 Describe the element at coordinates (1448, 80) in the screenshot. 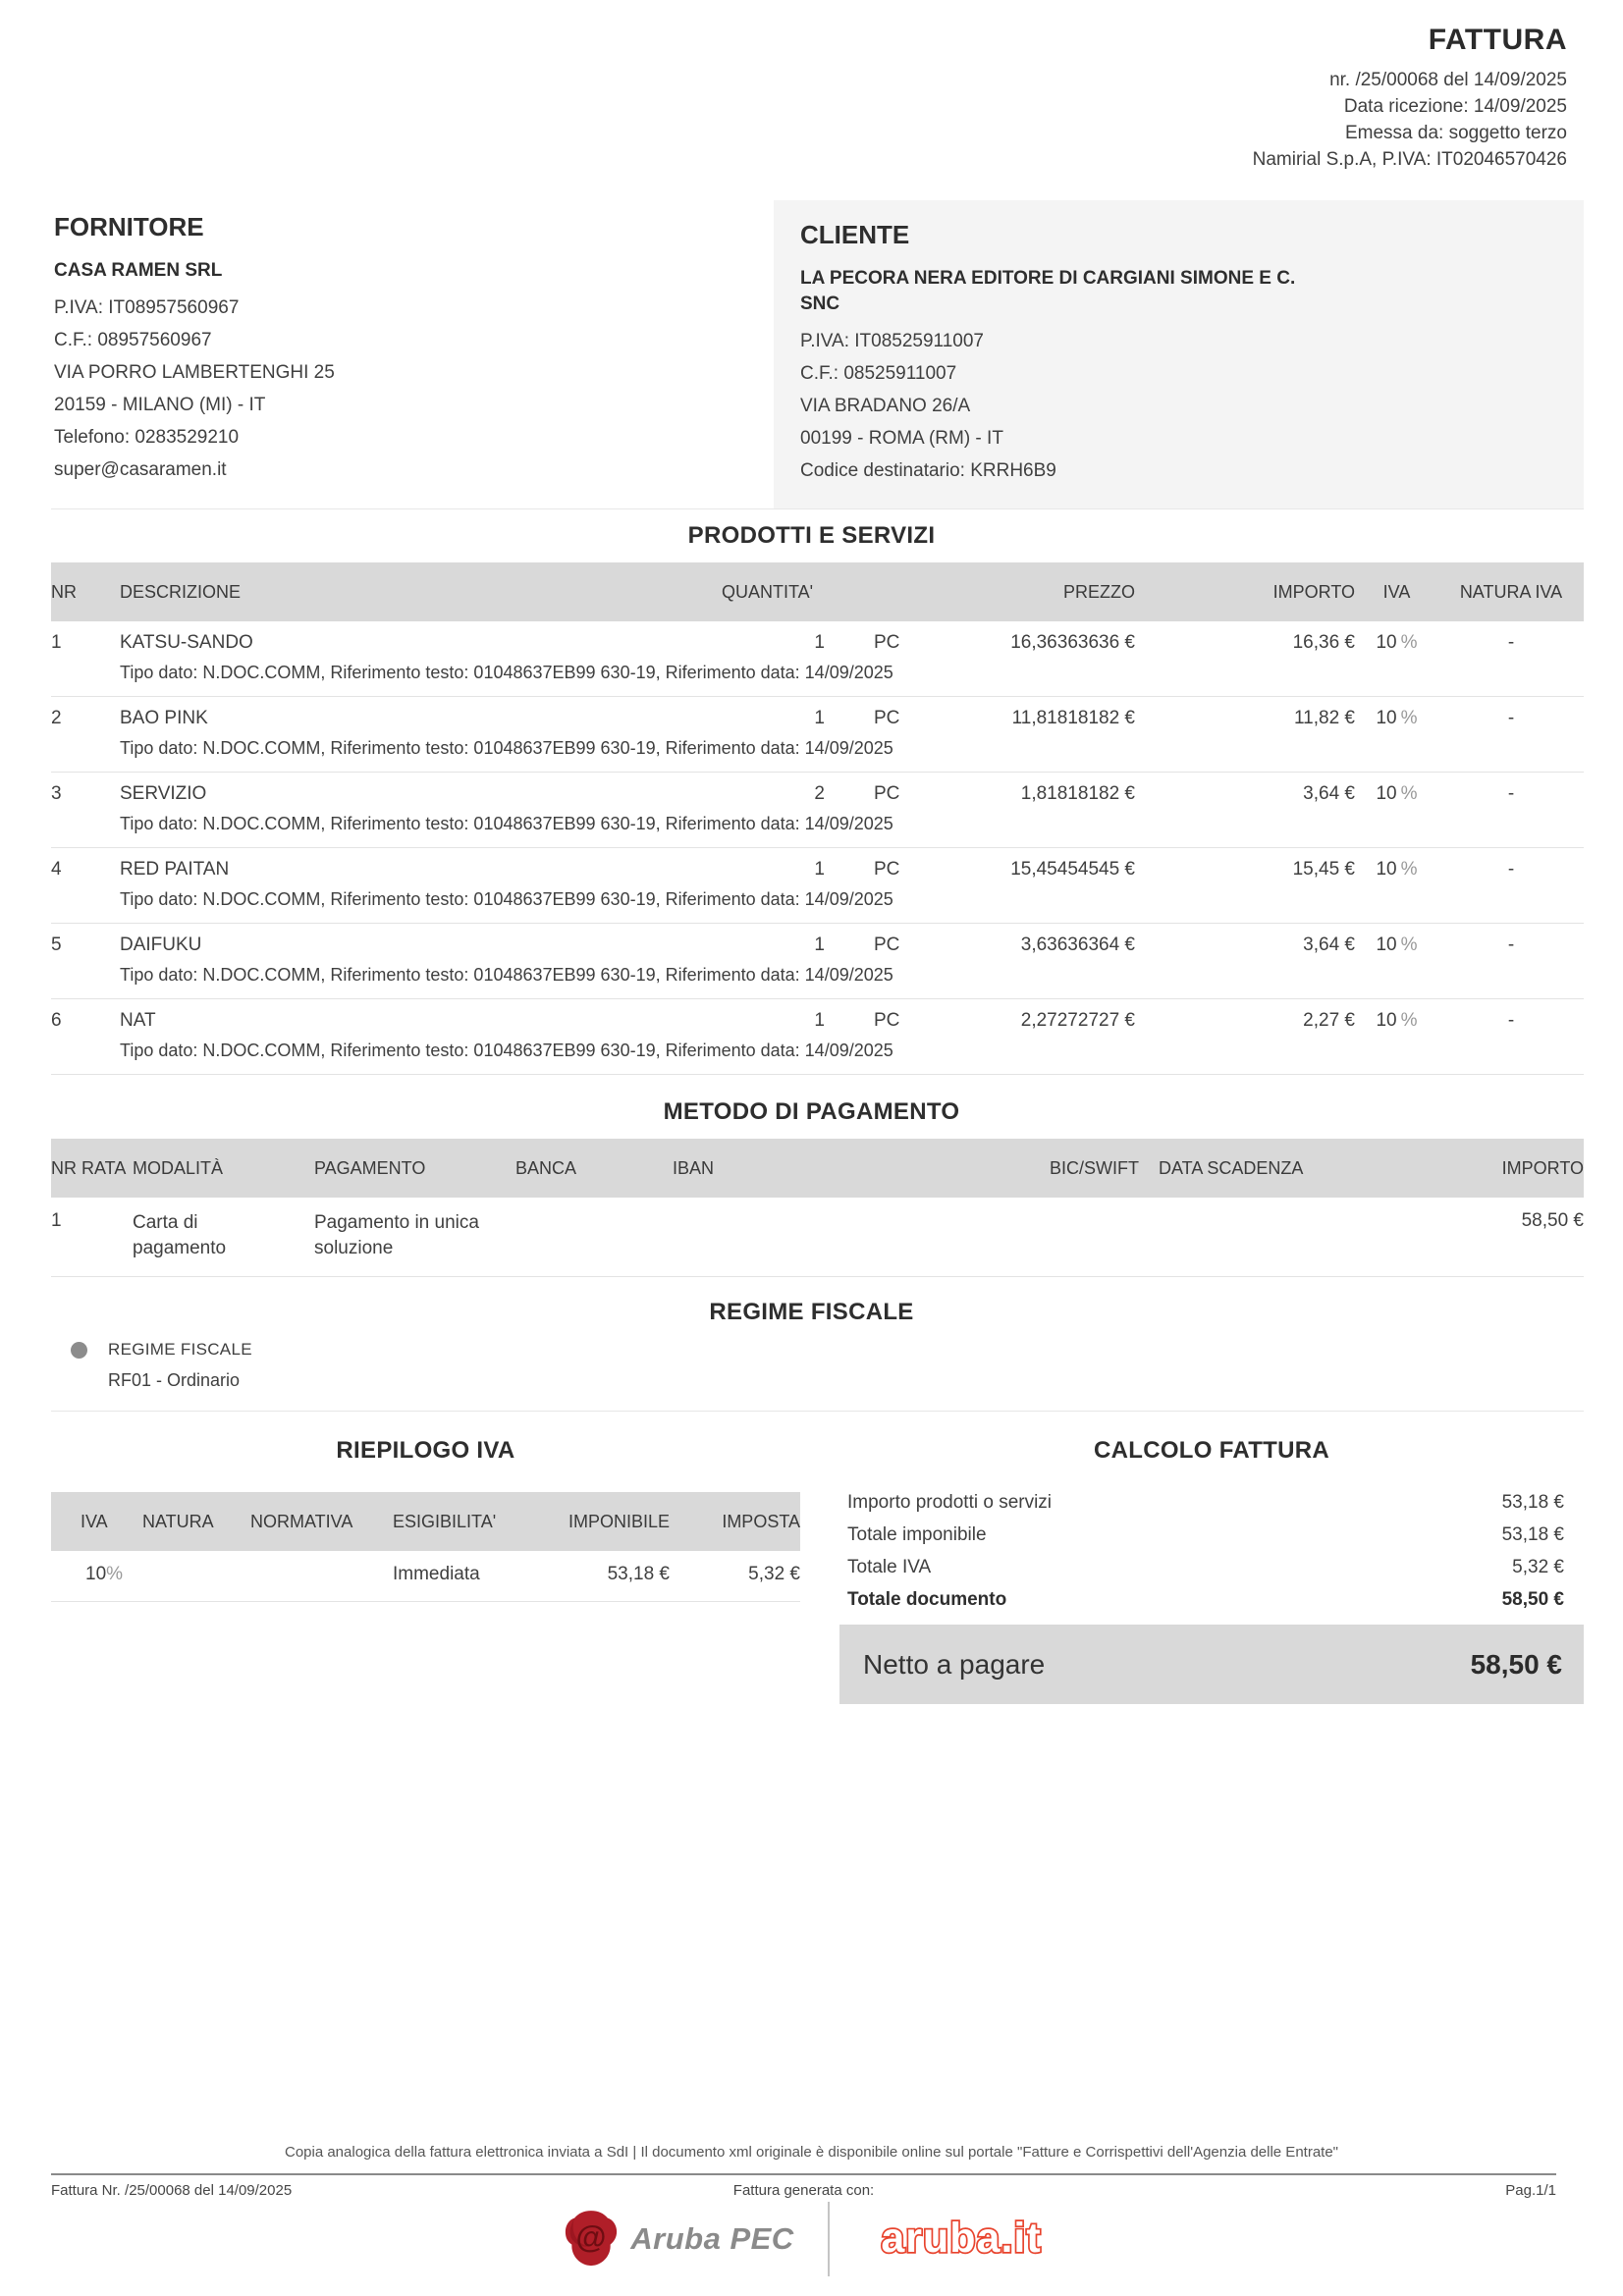

I see `invoice-number: nr. /25/00068 del 14/09/2025` at that location.